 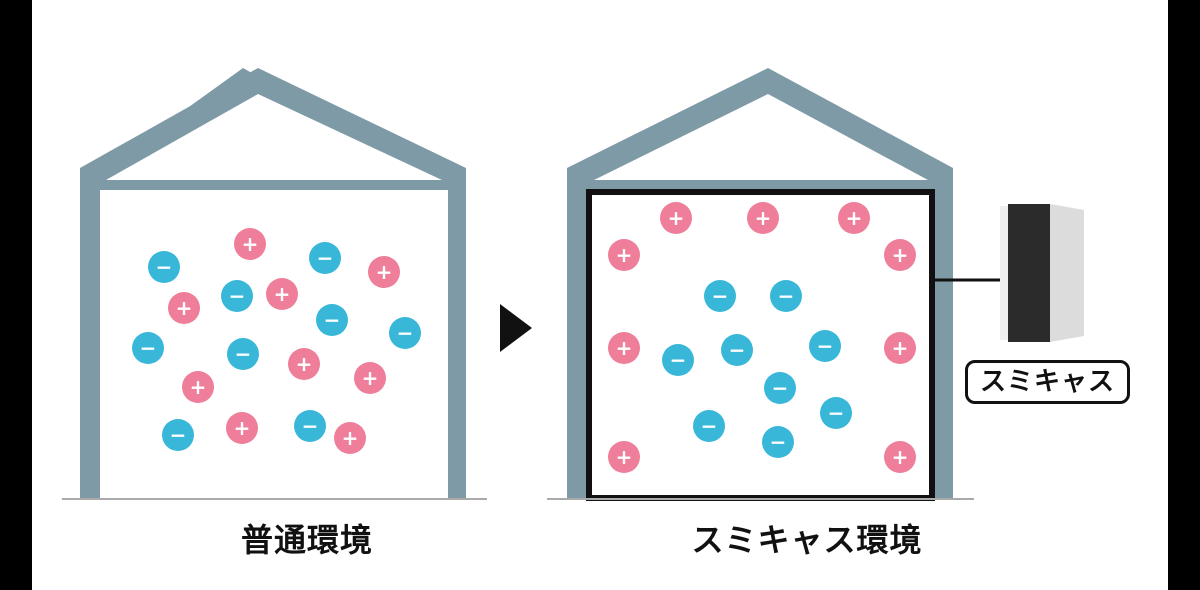 I want to click on device-name-label: スミキャス, so click(x=1047, y=382).